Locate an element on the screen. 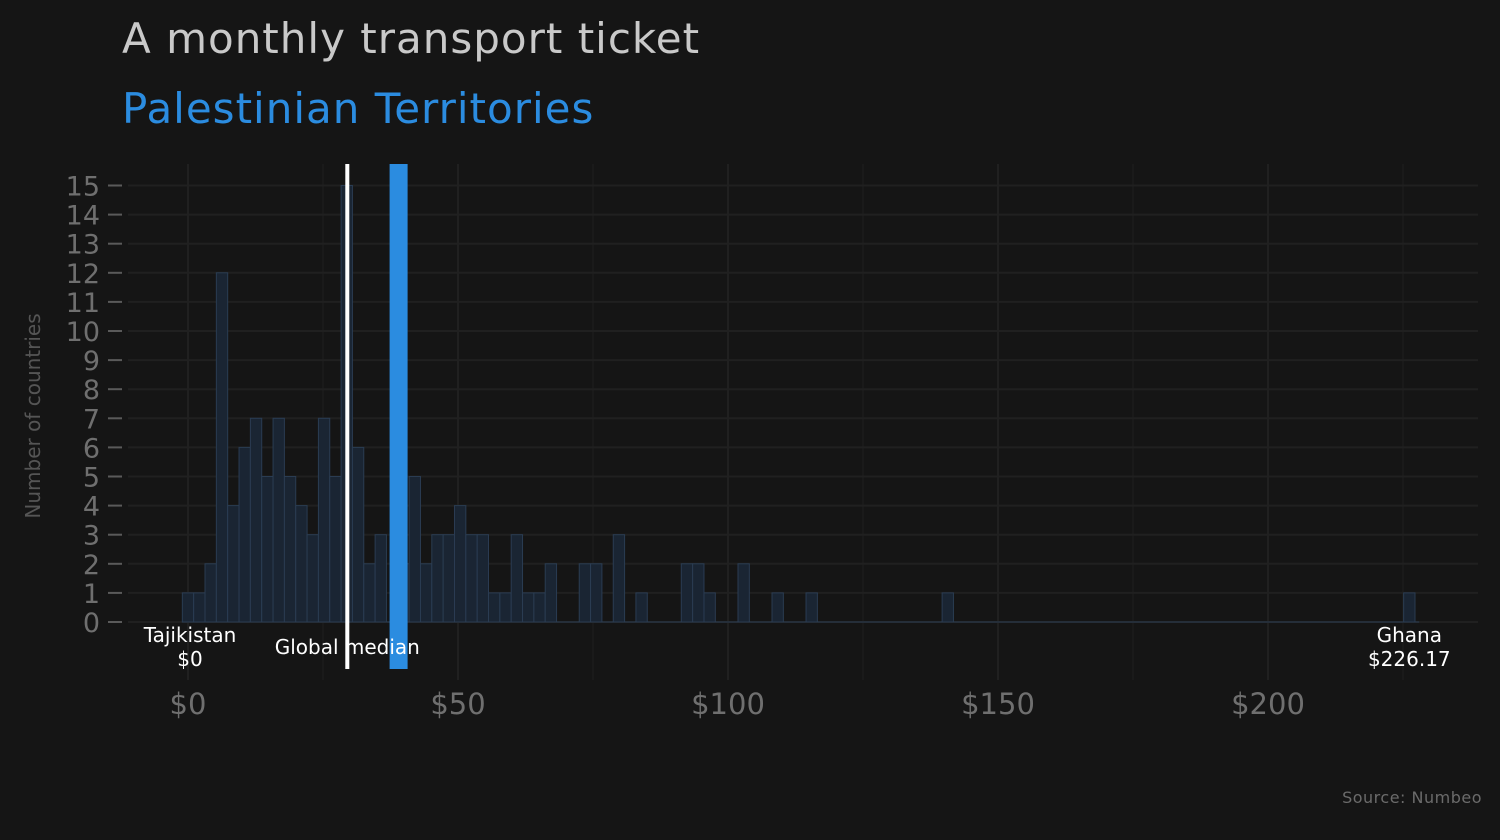 The height and width of the screenshot is (840, 1500). annotation-tajikistan-name: Tajikistan is located at coordinates (190, 635).